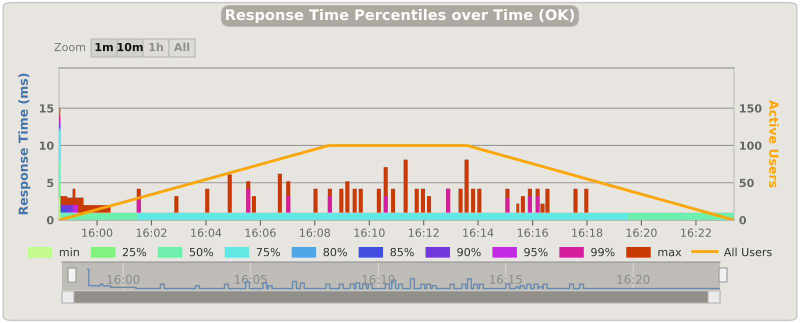 This screenshot has width=800, height=323. What do you see at coordinates (202, 252) in the screenshot?
I see `legend-label: 50%` at bounding box center [202, 252].